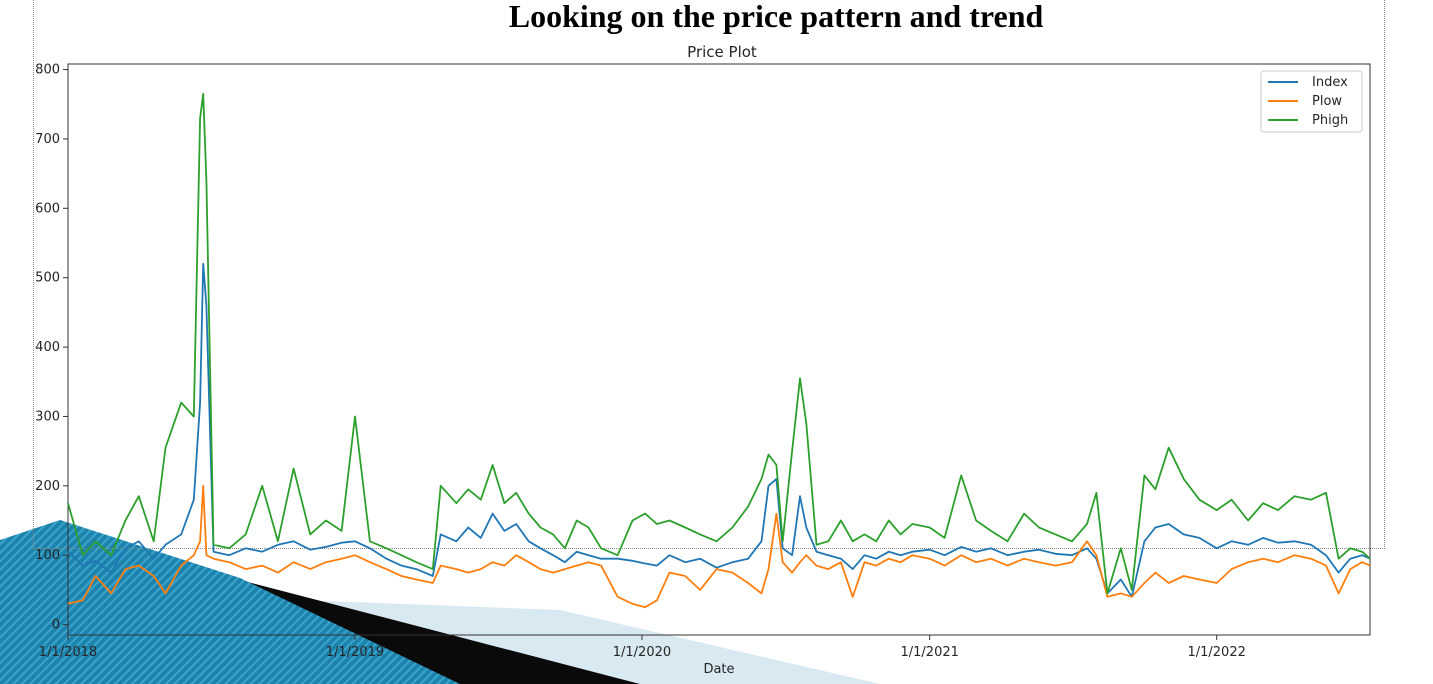 The height and width of the screenshot is (684, 1433). Describe the element at coordinates (47, 486) in the screenshot. I see `y-tick-label: 200` at that location.